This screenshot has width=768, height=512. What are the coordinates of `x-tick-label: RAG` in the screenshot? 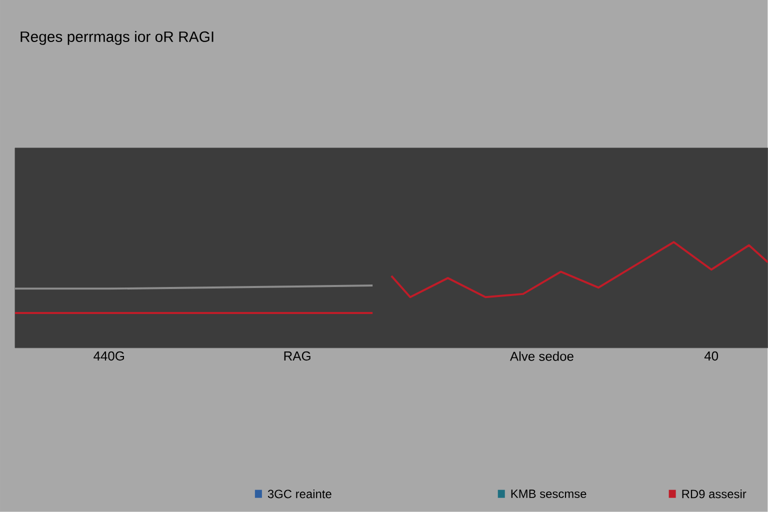 It's located at (297, 356).